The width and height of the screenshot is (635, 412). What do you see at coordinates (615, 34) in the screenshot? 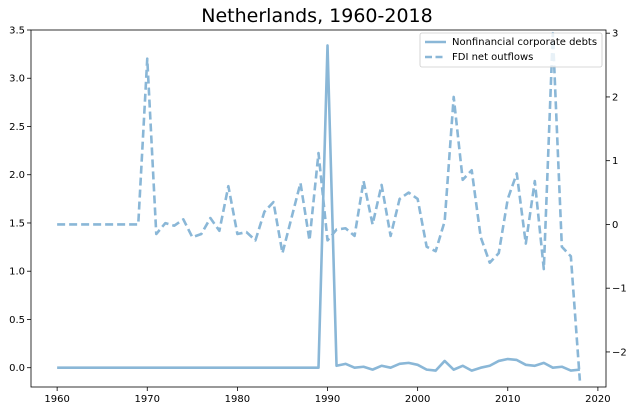
I see `right-y-tick-label: 3` at bounding box center [615, 34].